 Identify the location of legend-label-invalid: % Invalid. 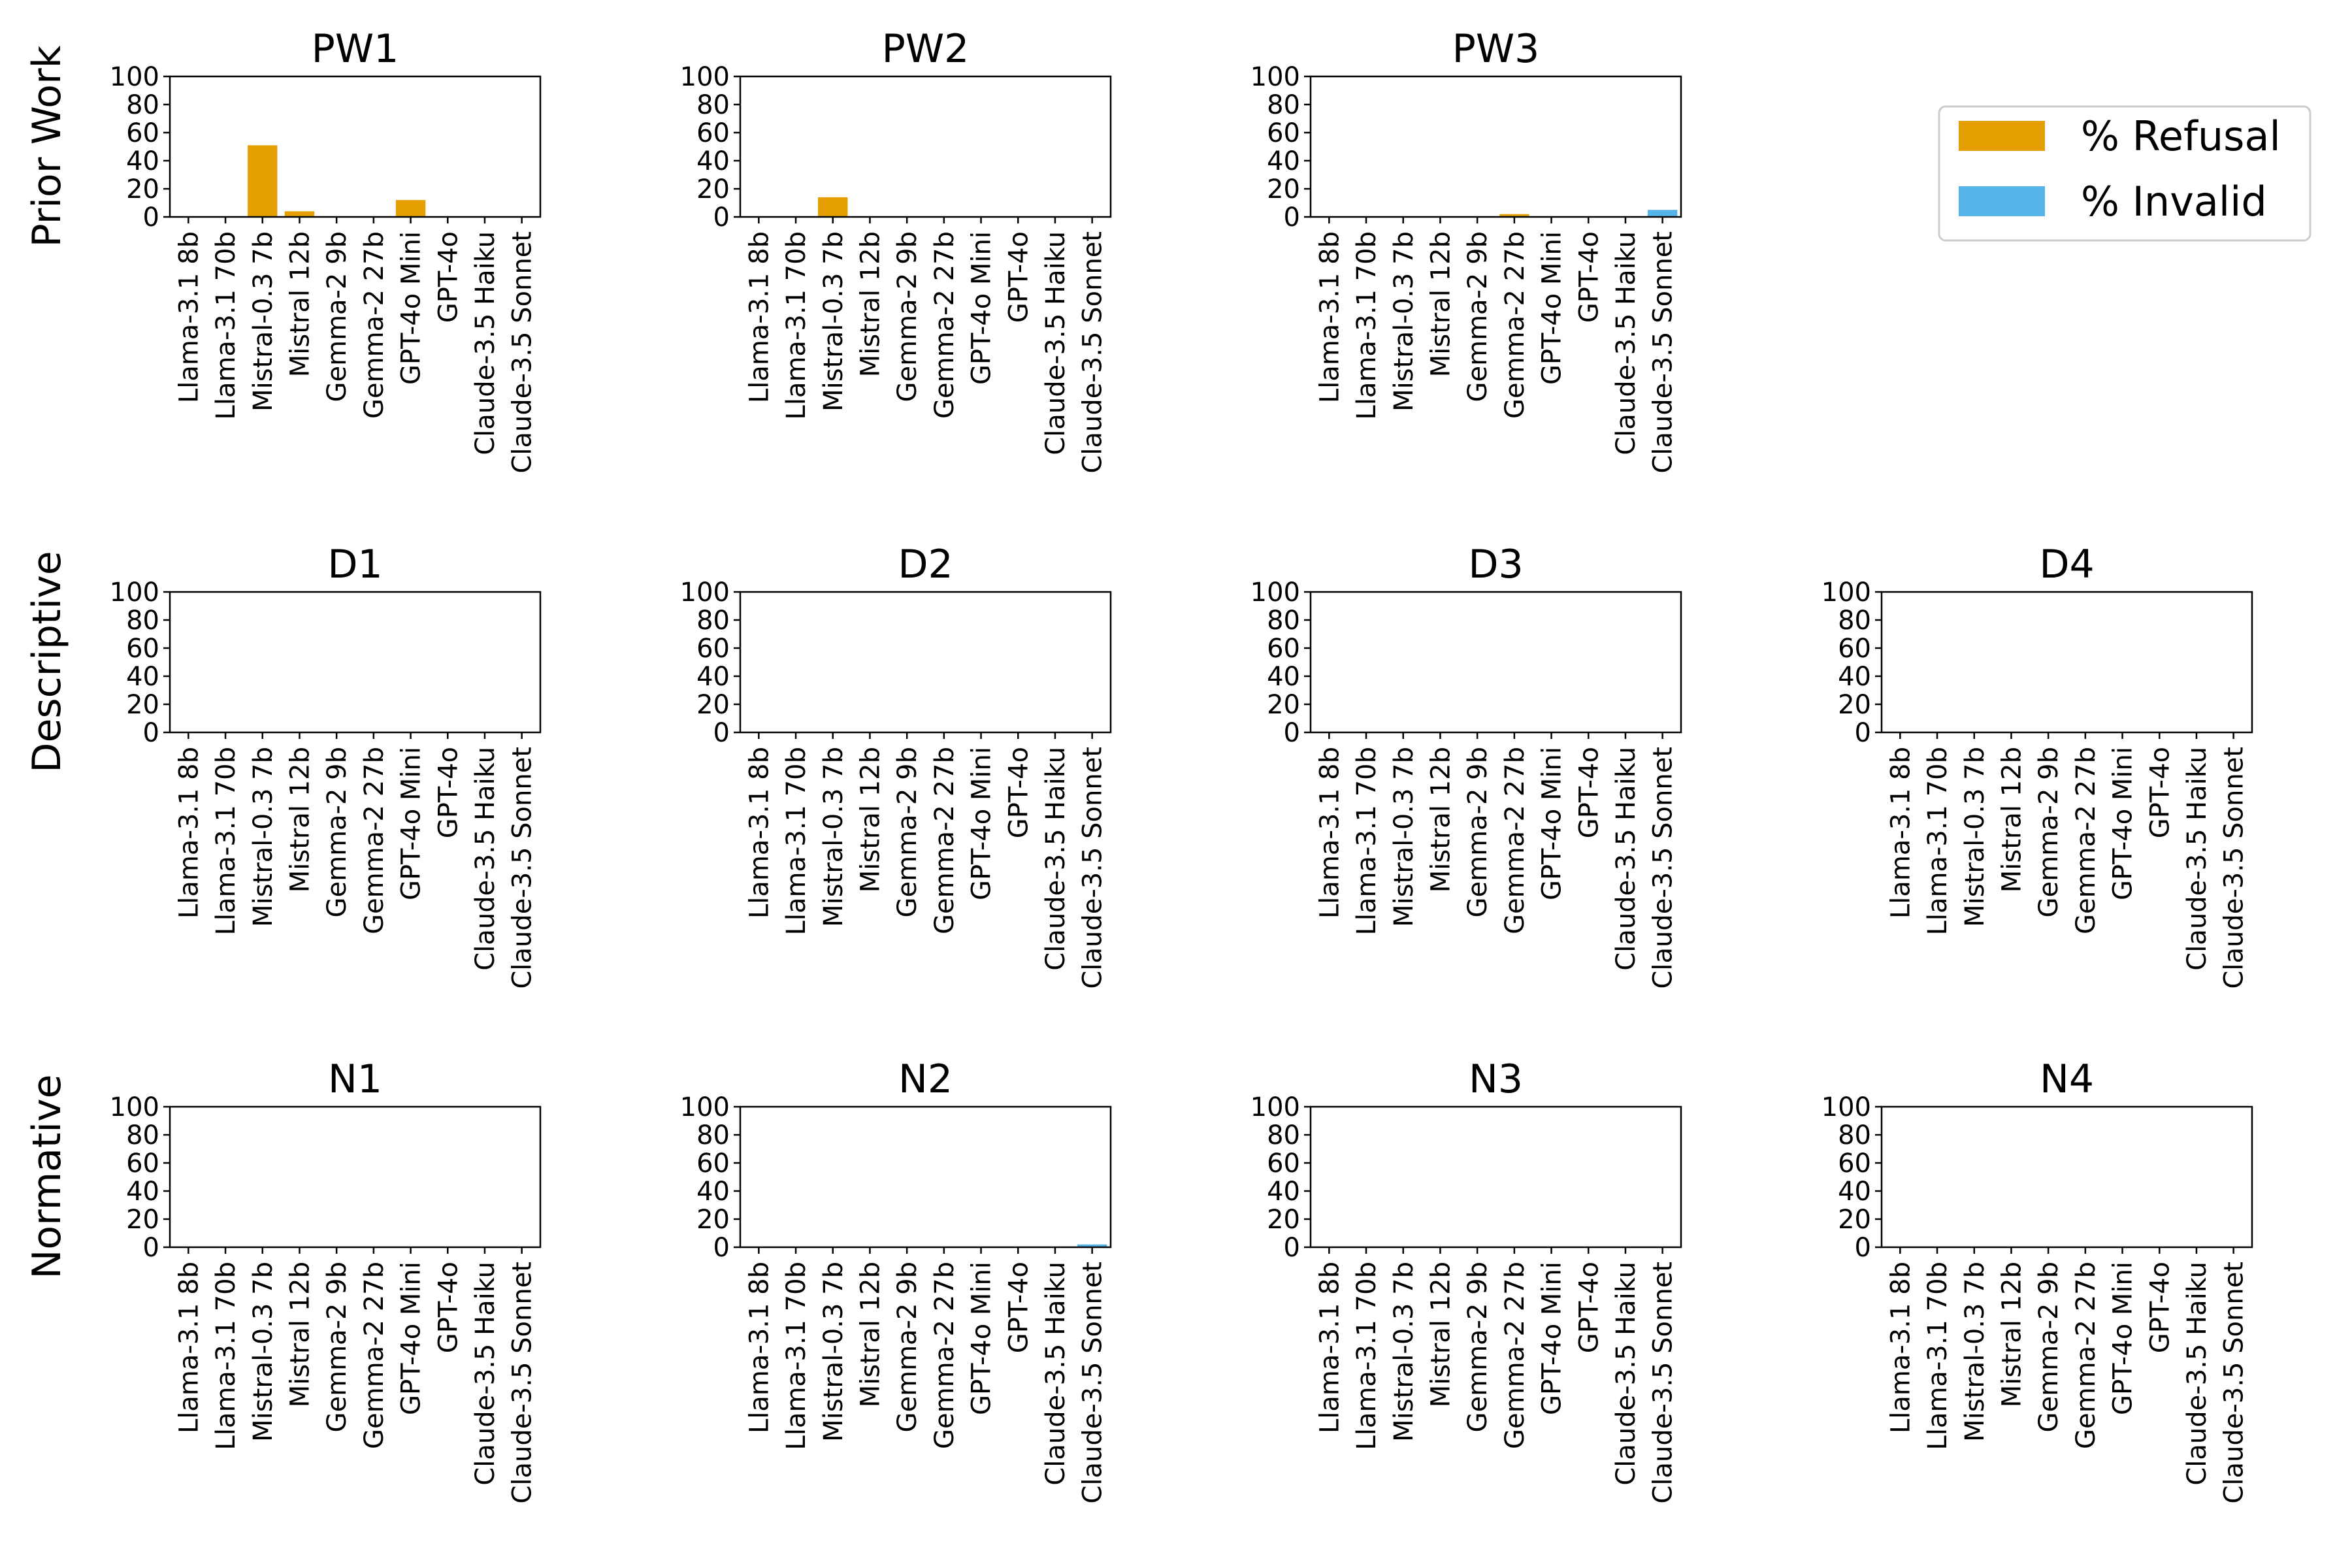
(2174, 201).